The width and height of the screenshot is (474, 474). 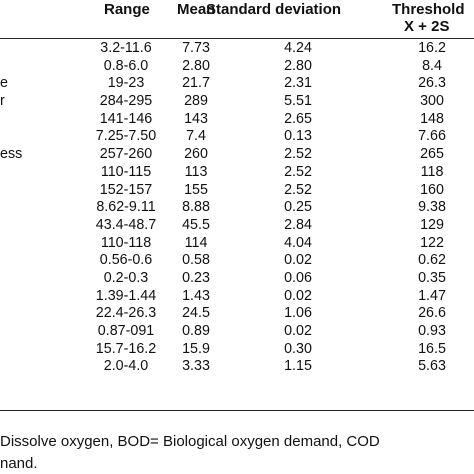 What do you see at coordinates (272, 242) in the screenshot?
I see `table-row: 110-118 114 4.04 122` at bounding box center [272, 242].